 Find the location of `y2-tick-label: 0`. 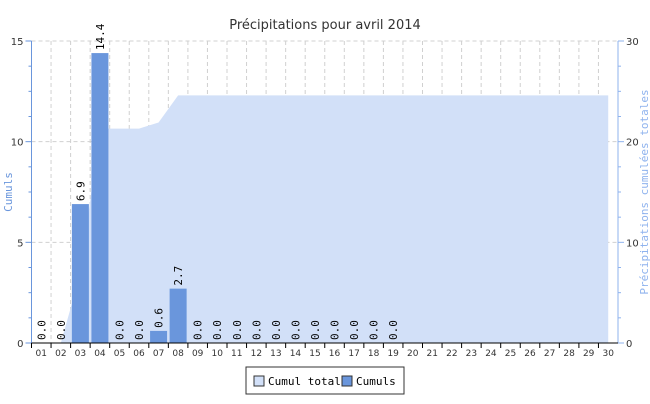

y2-tick-label: 0 is located at coordinates (629, 344).